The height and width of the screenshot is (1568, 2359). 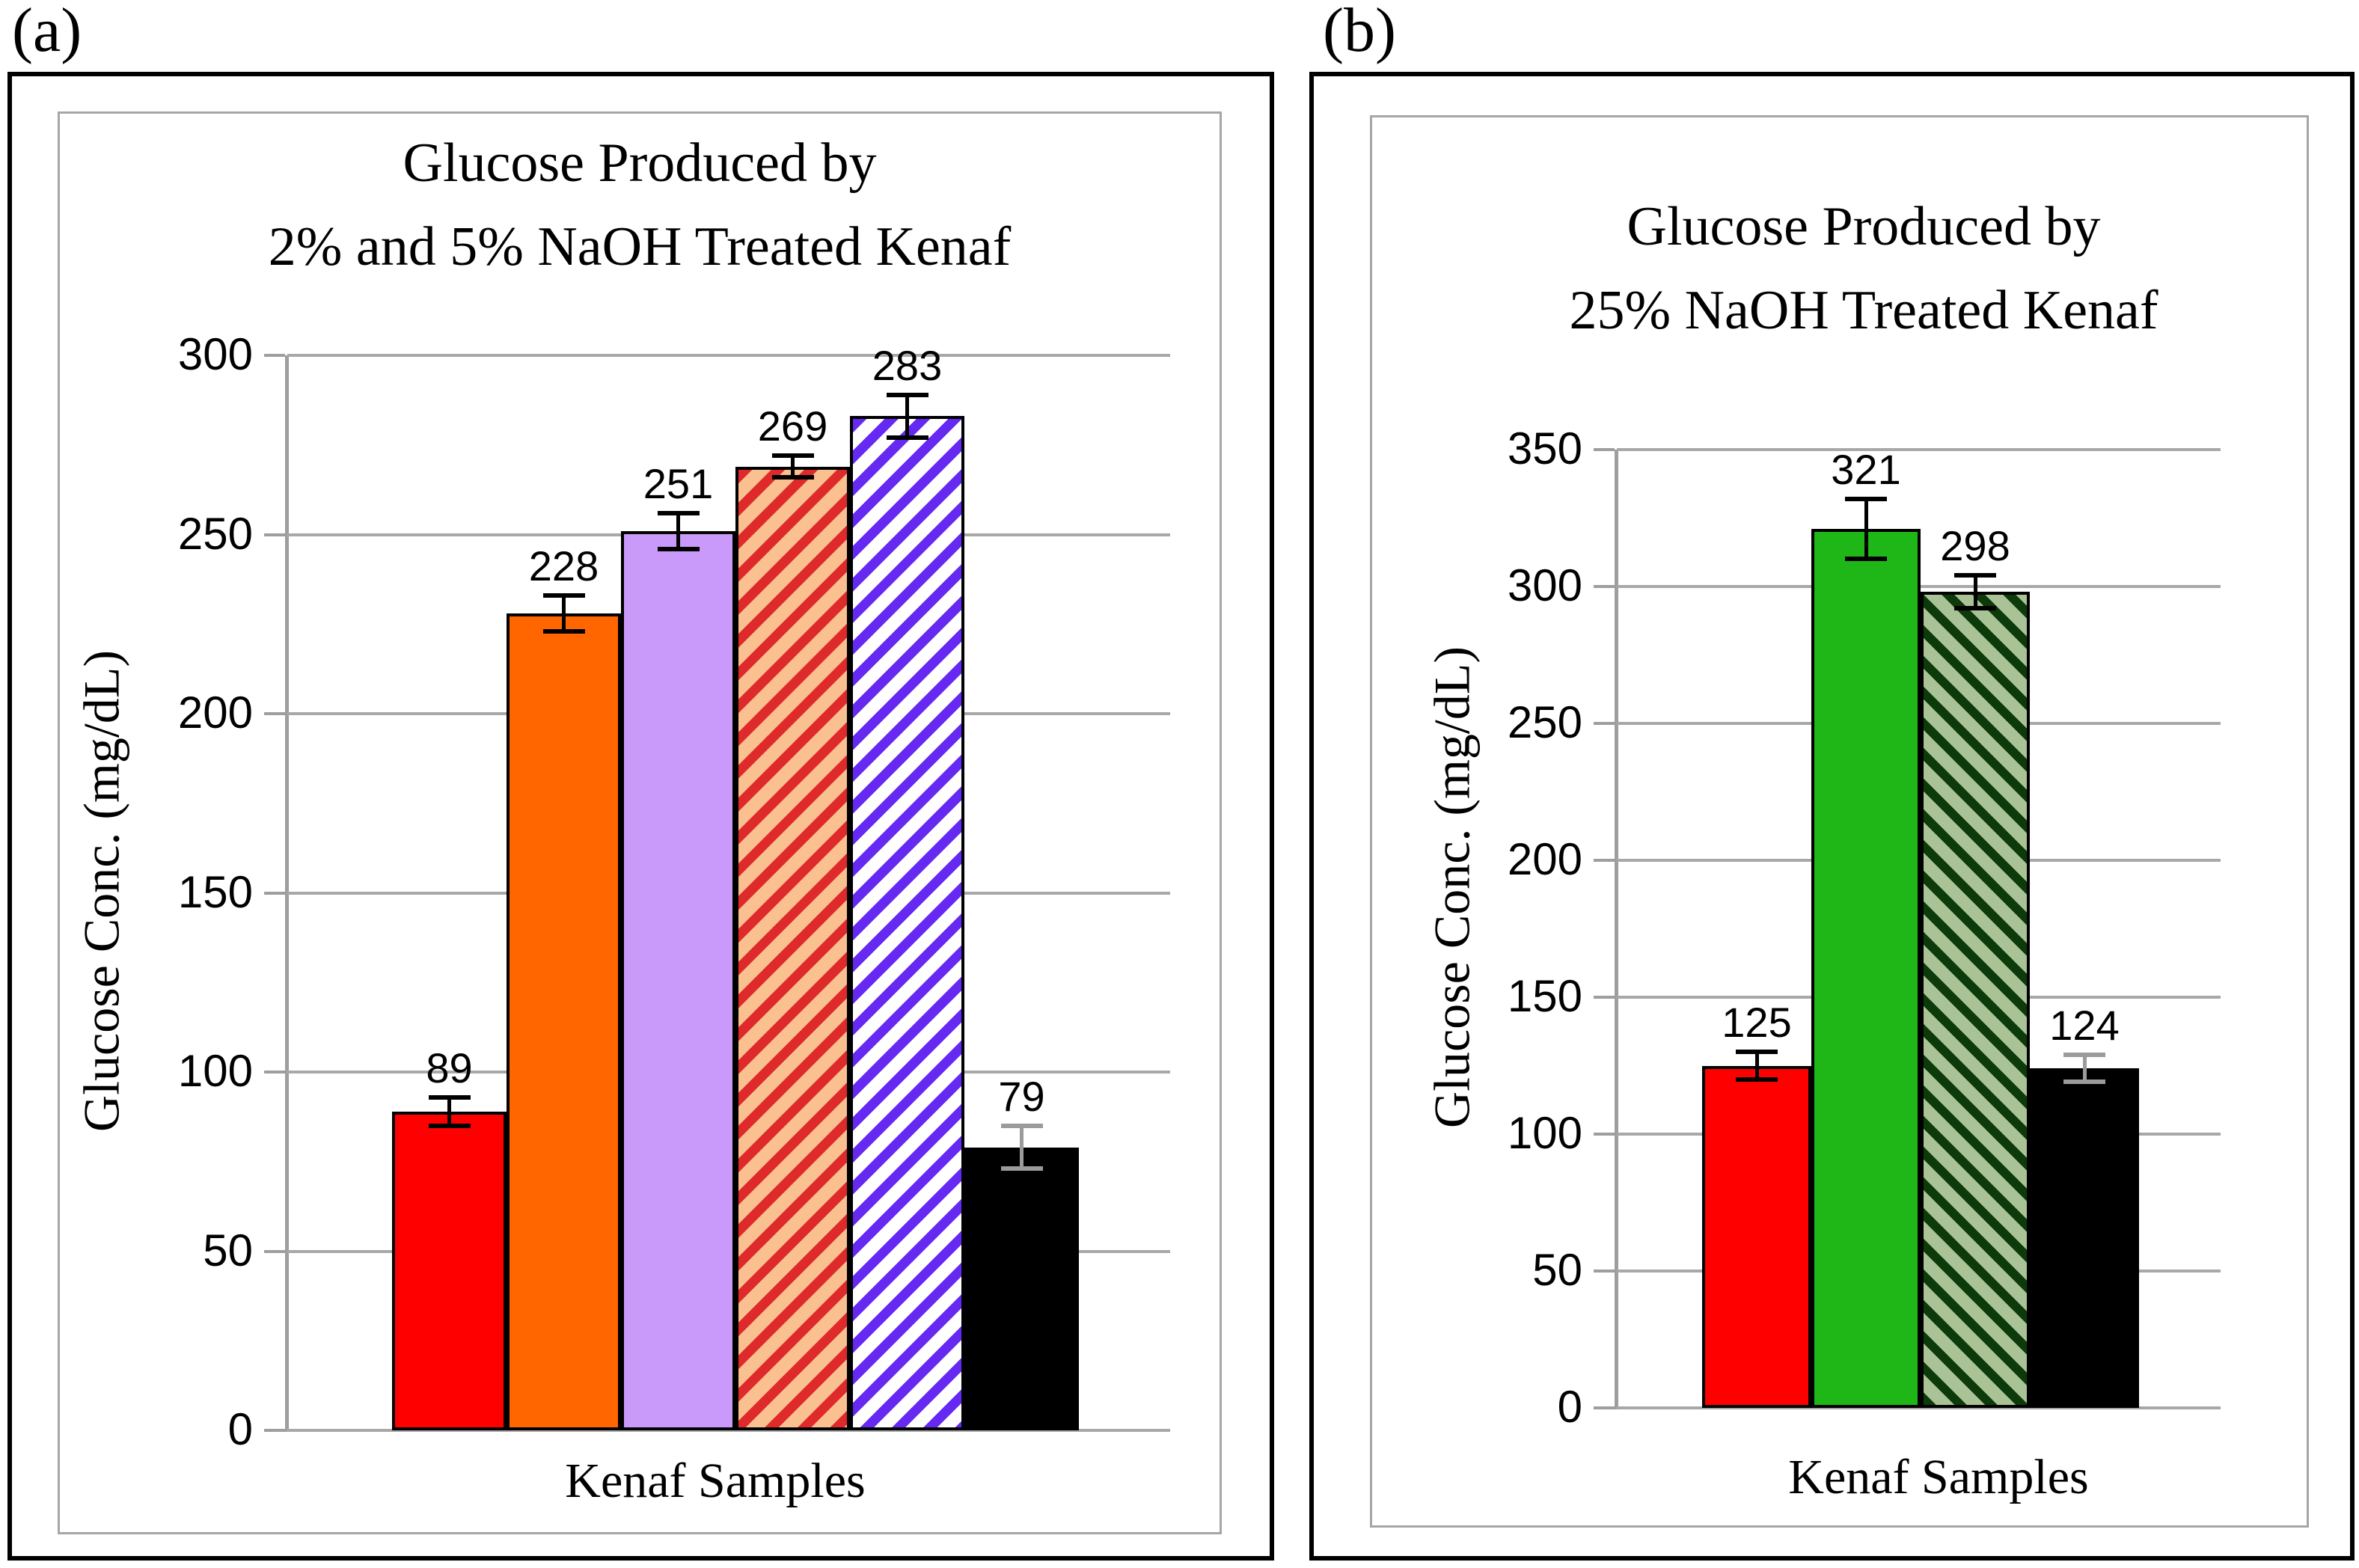 I want to click on chart-a-x-axis-title: Kenaf Samples, so click(x=715, y=1481).